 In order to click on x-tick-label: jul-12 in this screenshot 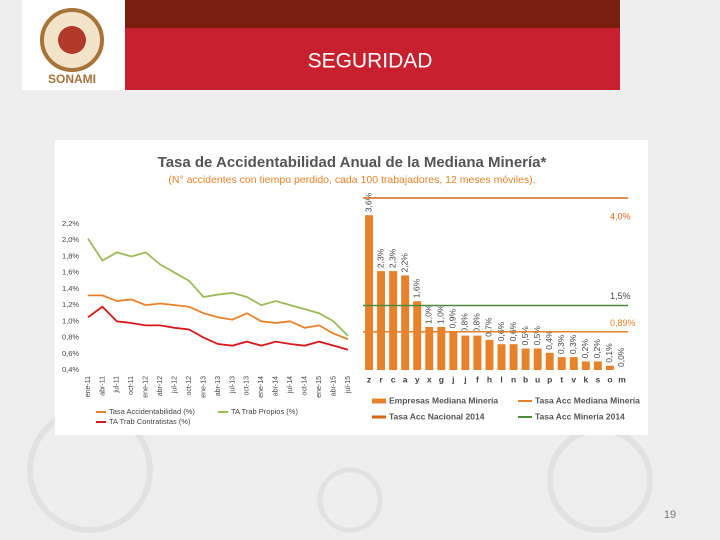, I will do `click(175, 385)`.